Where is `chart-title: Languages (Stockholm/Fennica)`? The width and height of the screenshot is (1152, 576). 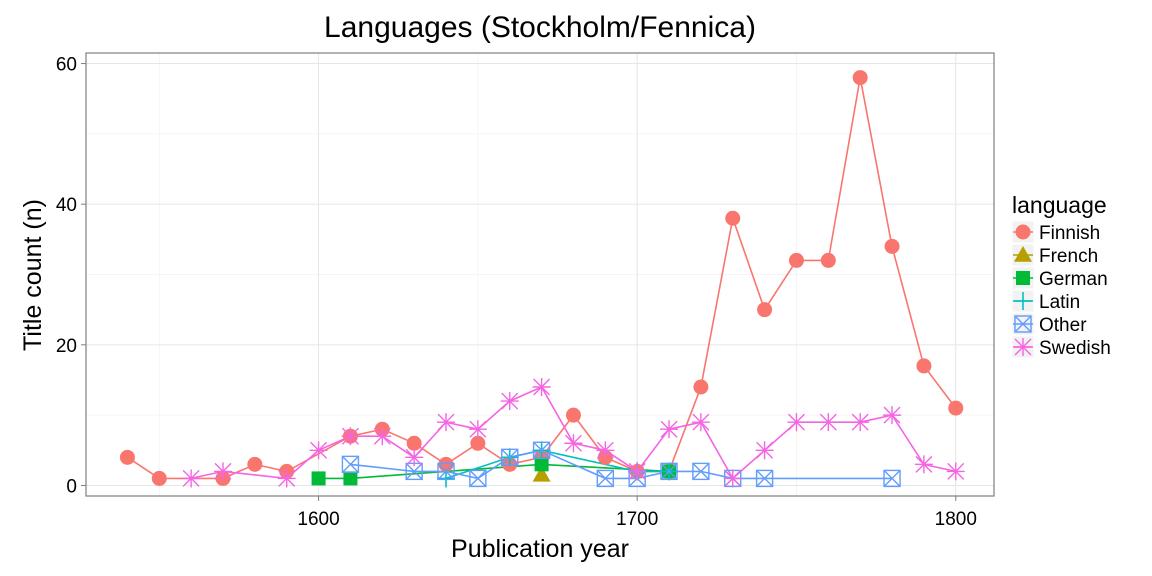
chart-title: Languages (Stockholm/Fennica) is located at coordinates (540, 27).